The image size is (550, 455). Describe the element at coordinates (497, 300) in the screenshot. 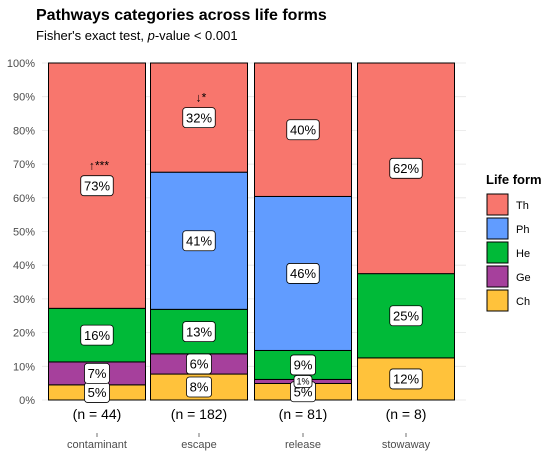

I see `legend-swatch-Ch` at that location.